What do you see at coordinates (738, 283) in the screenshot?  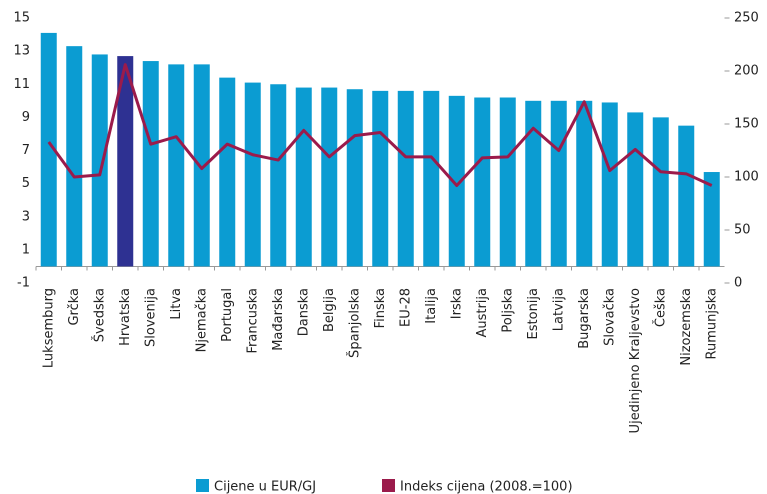 I see `y2-tick-label: 0` at bounding box center [738, 283].